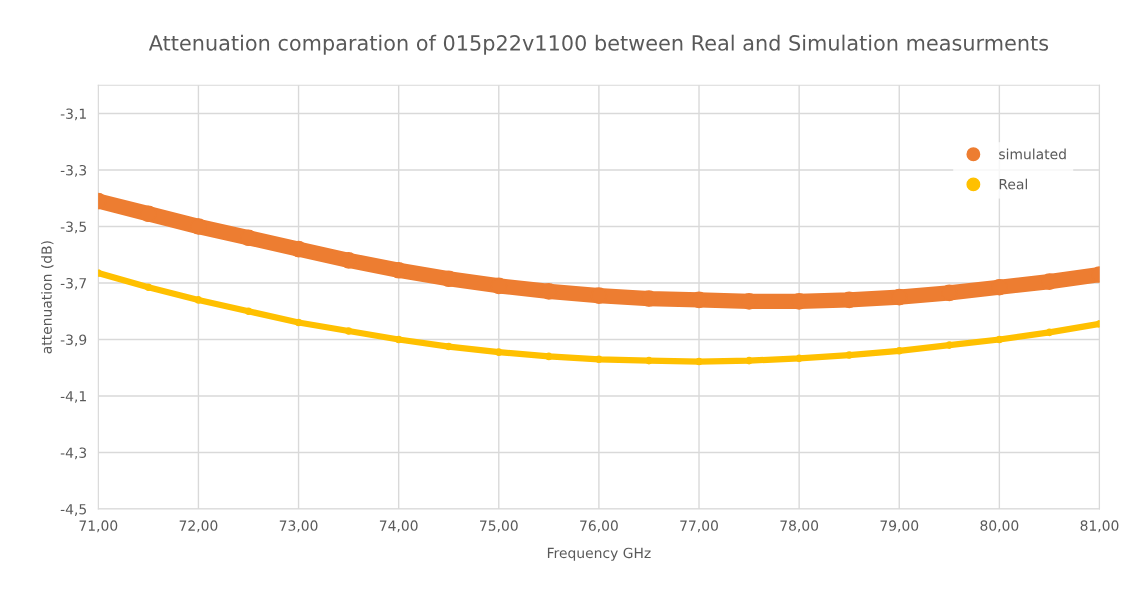  I want to click on y-tick-label: -4,1, so click(73, 397).